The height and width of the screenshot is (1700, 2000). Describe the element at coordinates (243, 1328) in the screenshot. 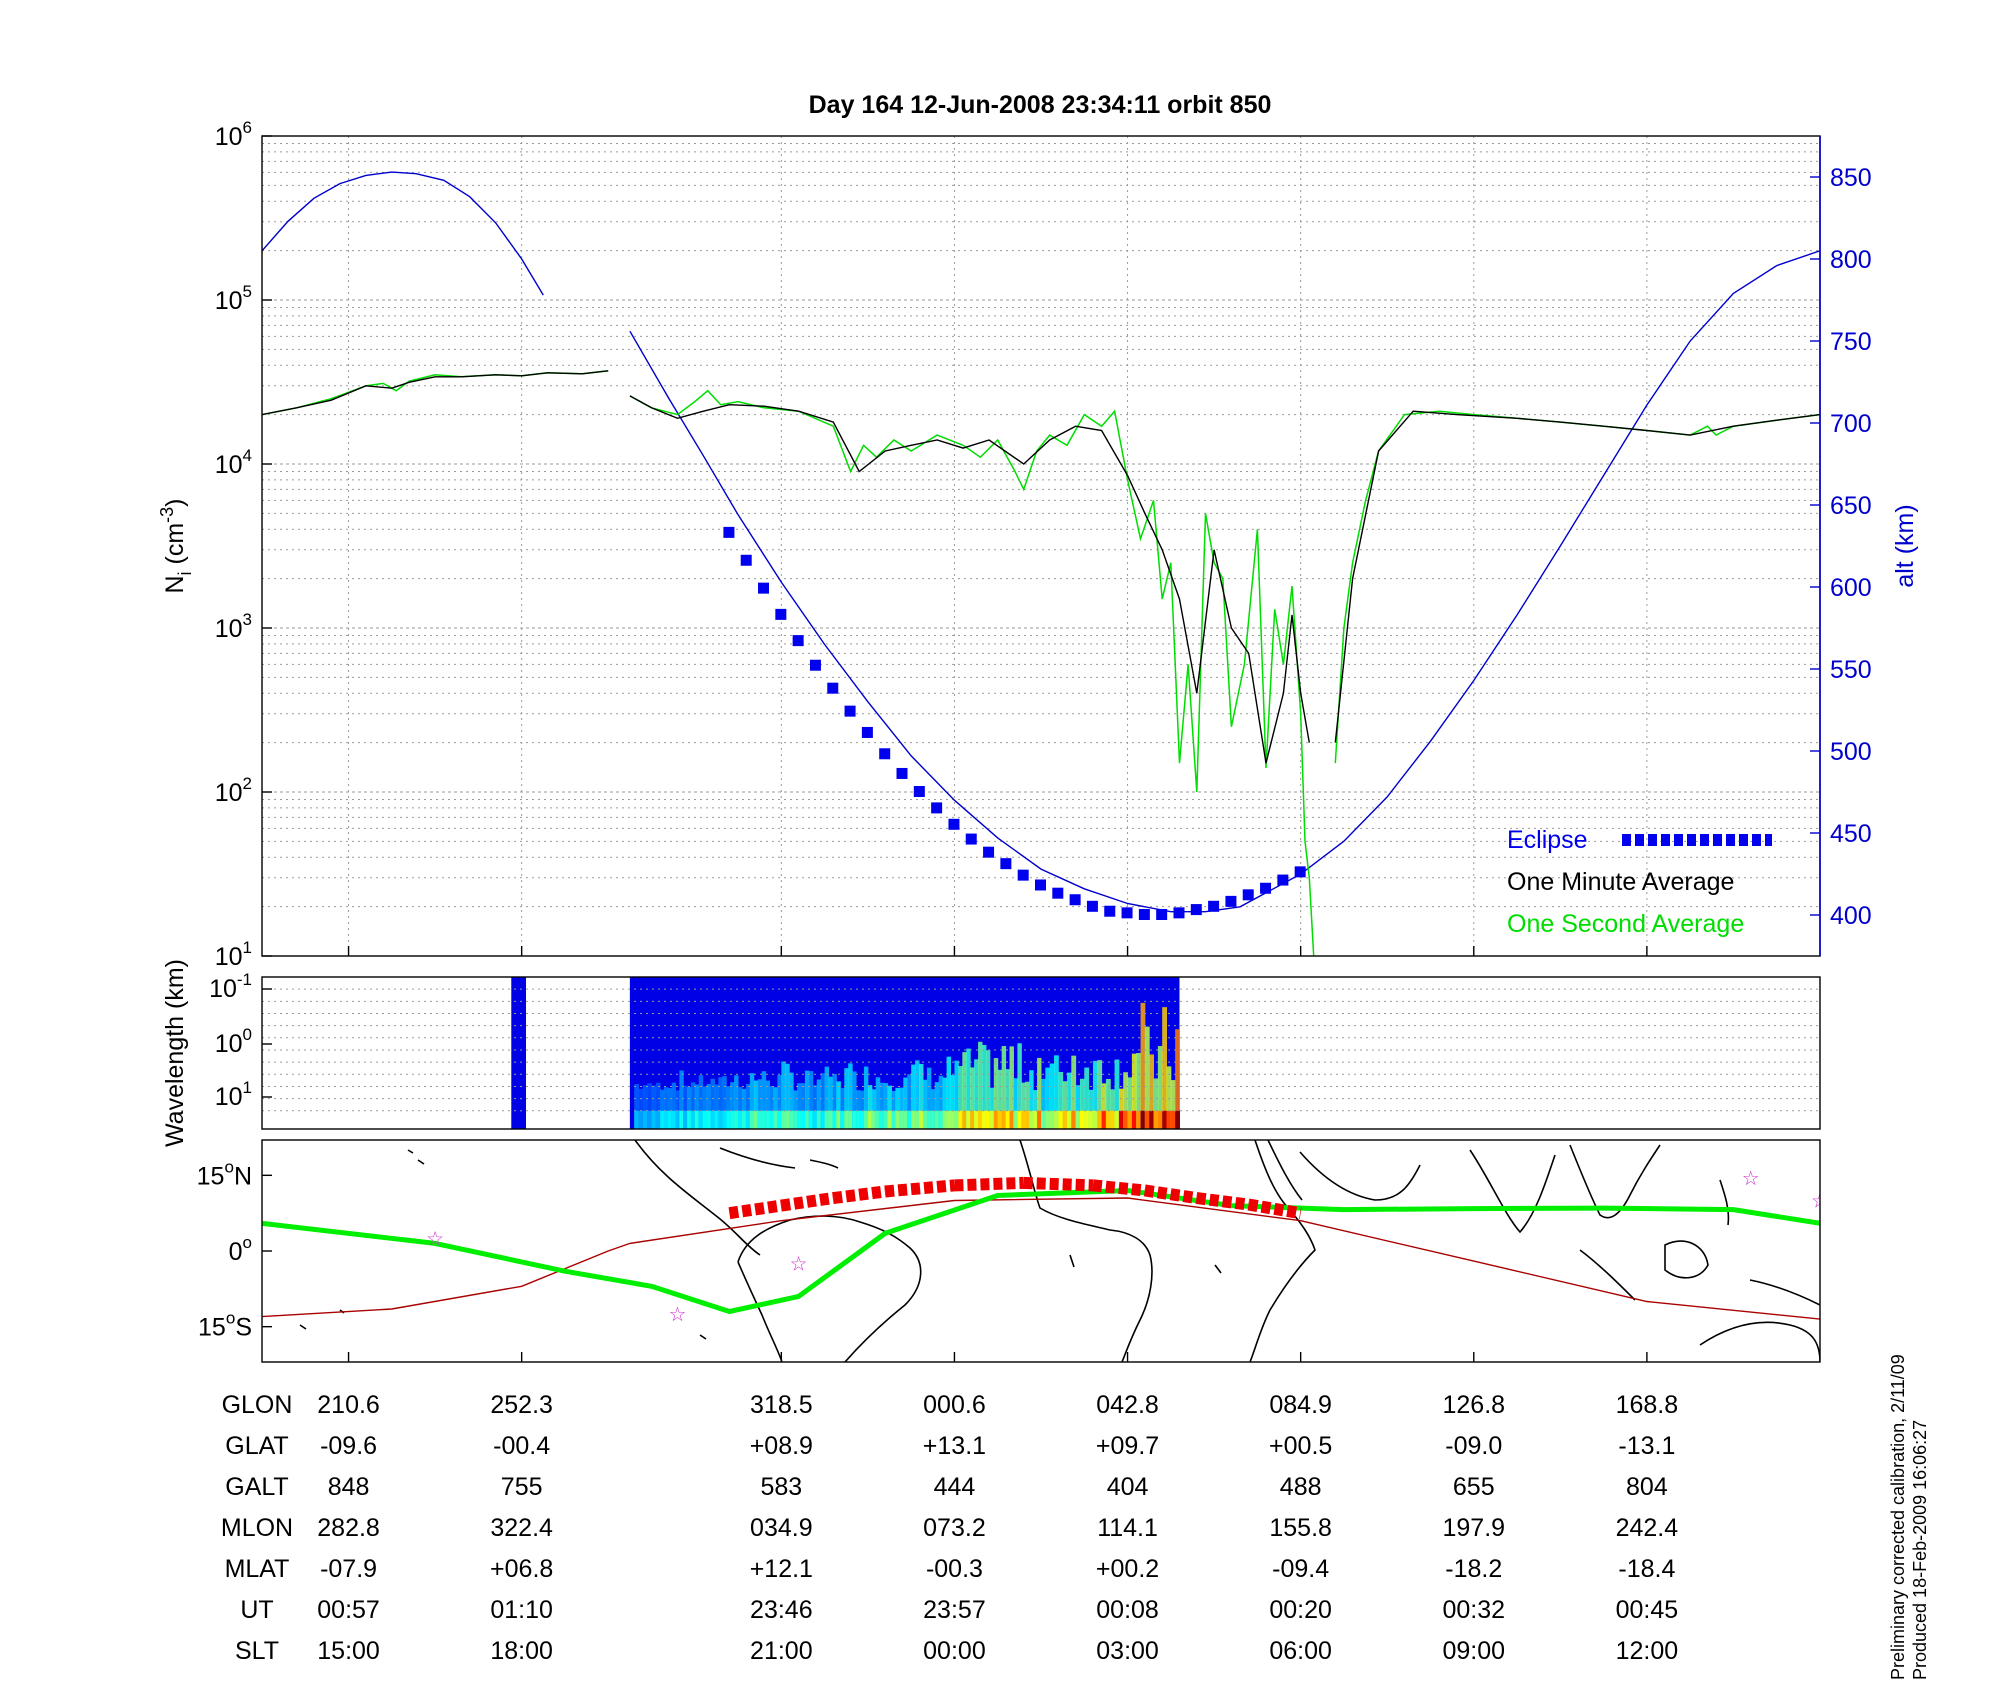

I see `hemisphere-letter: S` at that location.